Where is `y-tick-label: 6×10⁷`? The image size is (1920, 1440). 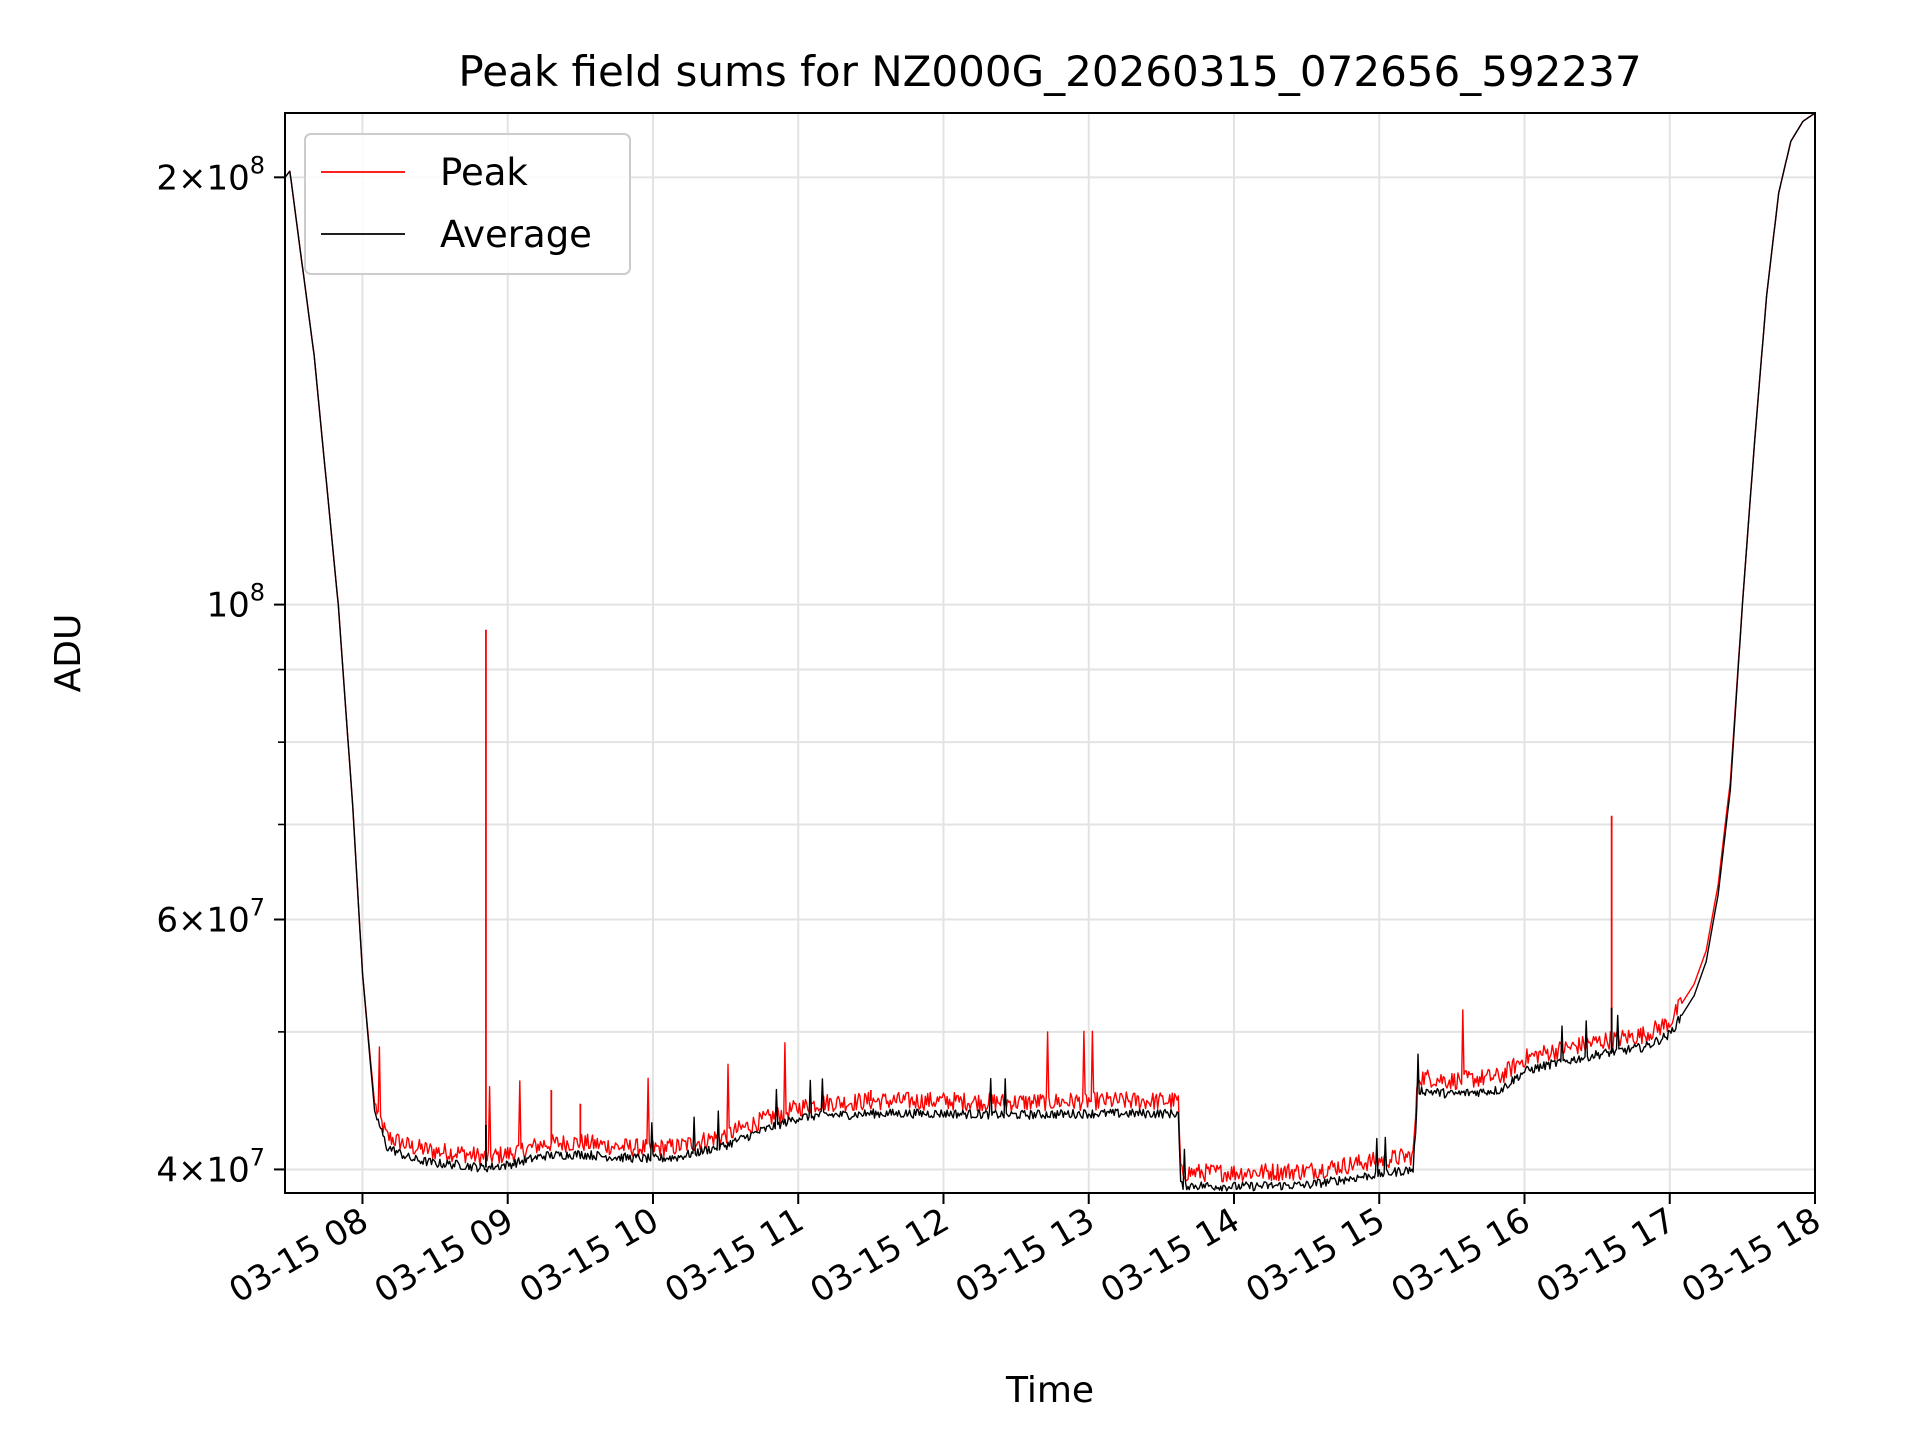
y-tick-label: 6×10⁷ is located at coordinates (210, 916).